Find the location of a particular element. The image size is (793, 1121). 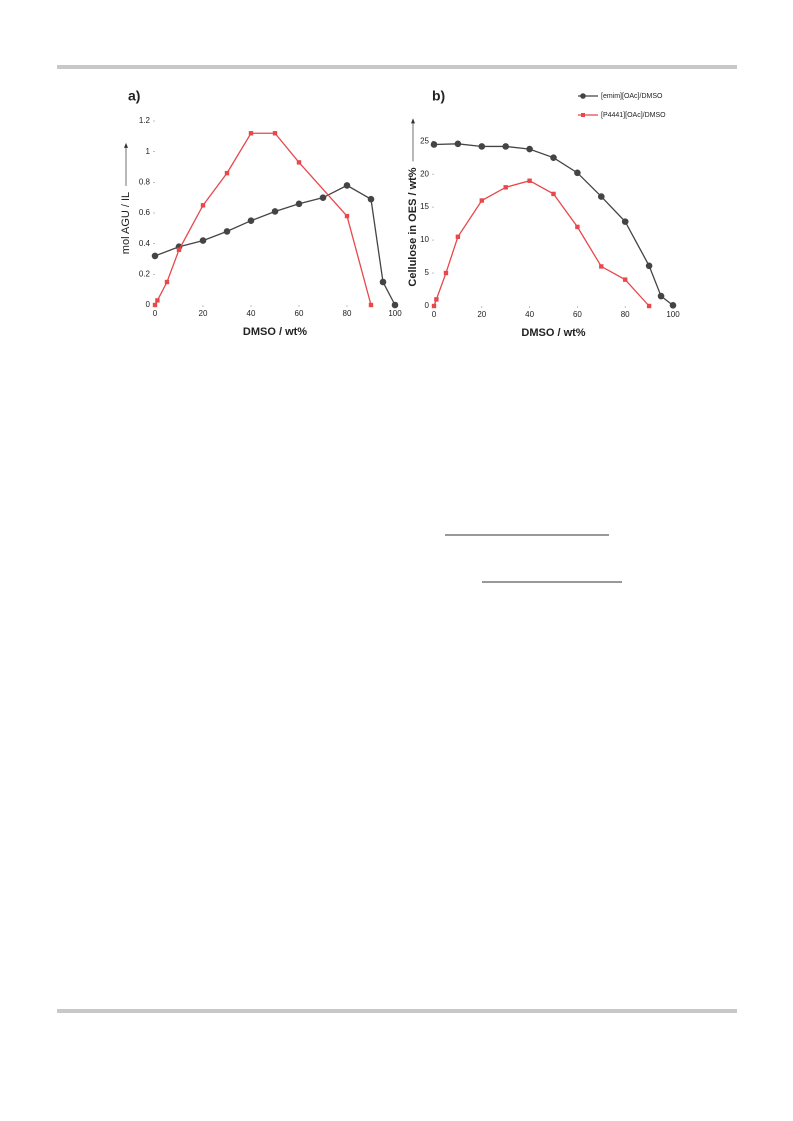

y-tick-label: 10 is located at coordinates (424, 239).